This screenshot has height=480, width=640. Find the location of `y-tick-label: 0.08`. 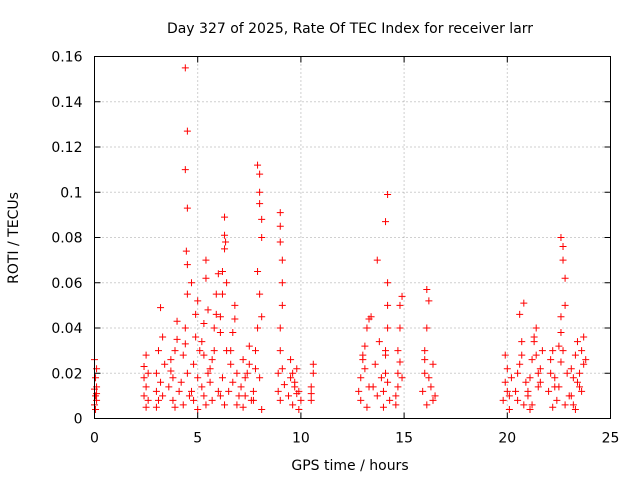

y-tick-label: 0.08 is located at coordinates (66, 239).